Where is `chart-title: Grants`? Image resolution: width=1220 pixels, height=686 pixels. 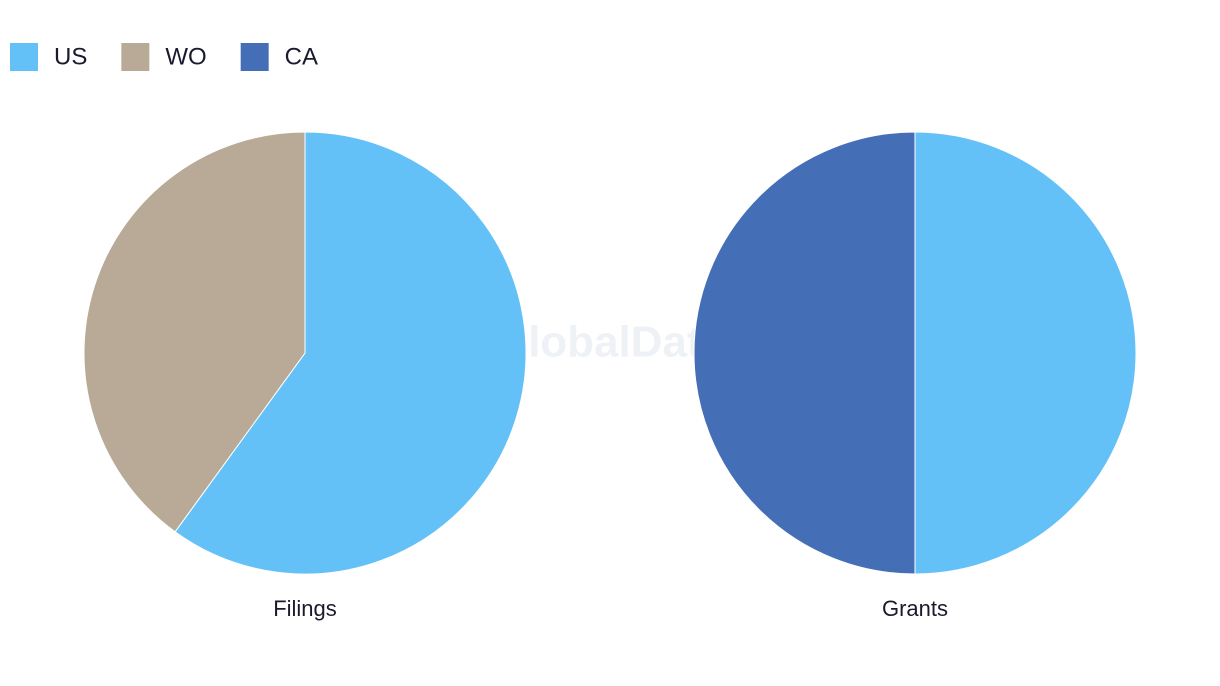 chart-title: Grants is located at coordinates (915, 608).